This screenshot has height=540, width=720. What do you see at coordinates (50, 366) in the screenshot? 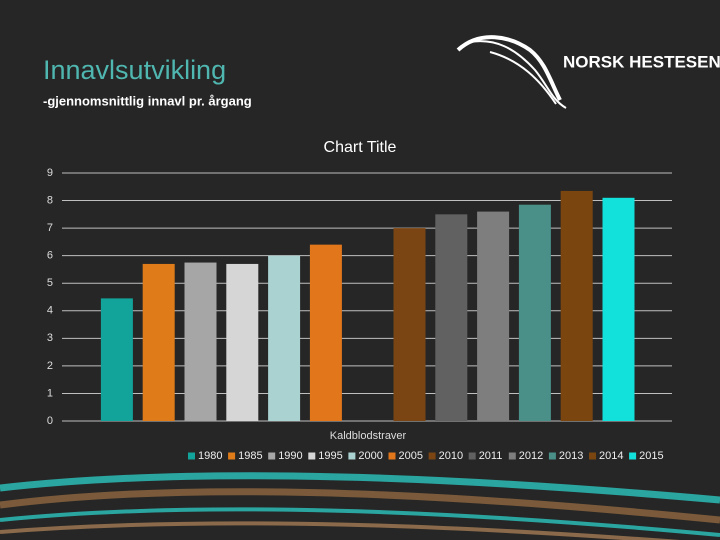
I see `y-tick-label: 2` at bounding box center [50, 366].